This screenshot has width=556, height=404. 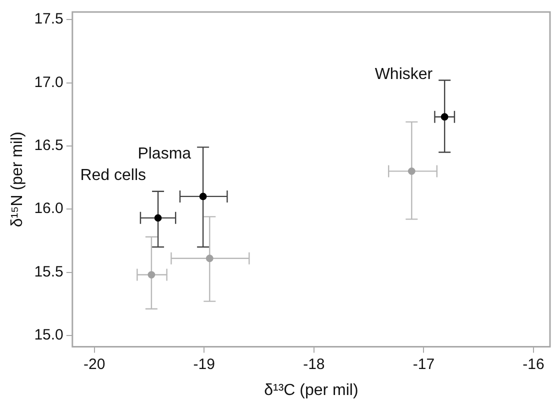 I want to click on y-tick-label: 15.5, so click(x=49, y=271).